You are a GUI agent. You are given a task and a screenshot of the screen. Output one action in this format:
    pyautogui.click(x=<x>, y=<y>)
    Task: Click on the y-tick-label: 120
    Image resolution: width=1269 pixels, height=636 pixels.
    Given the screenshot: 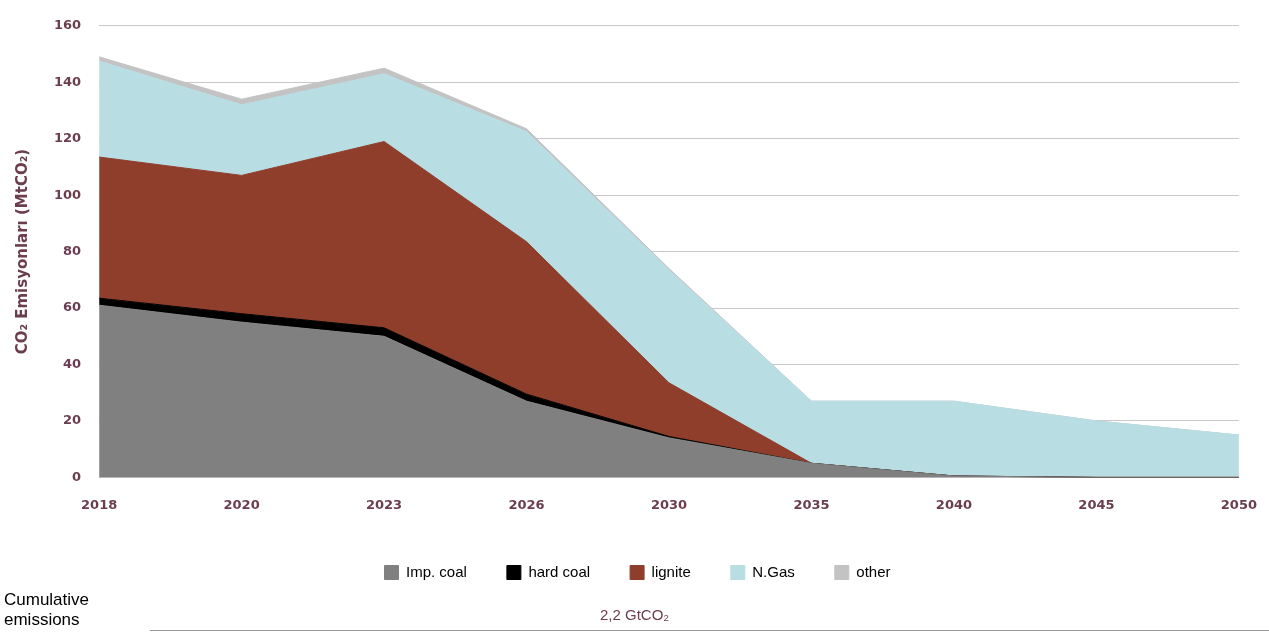 What is the action you would take?
    pyautogui.click(x=68, y=138)
    